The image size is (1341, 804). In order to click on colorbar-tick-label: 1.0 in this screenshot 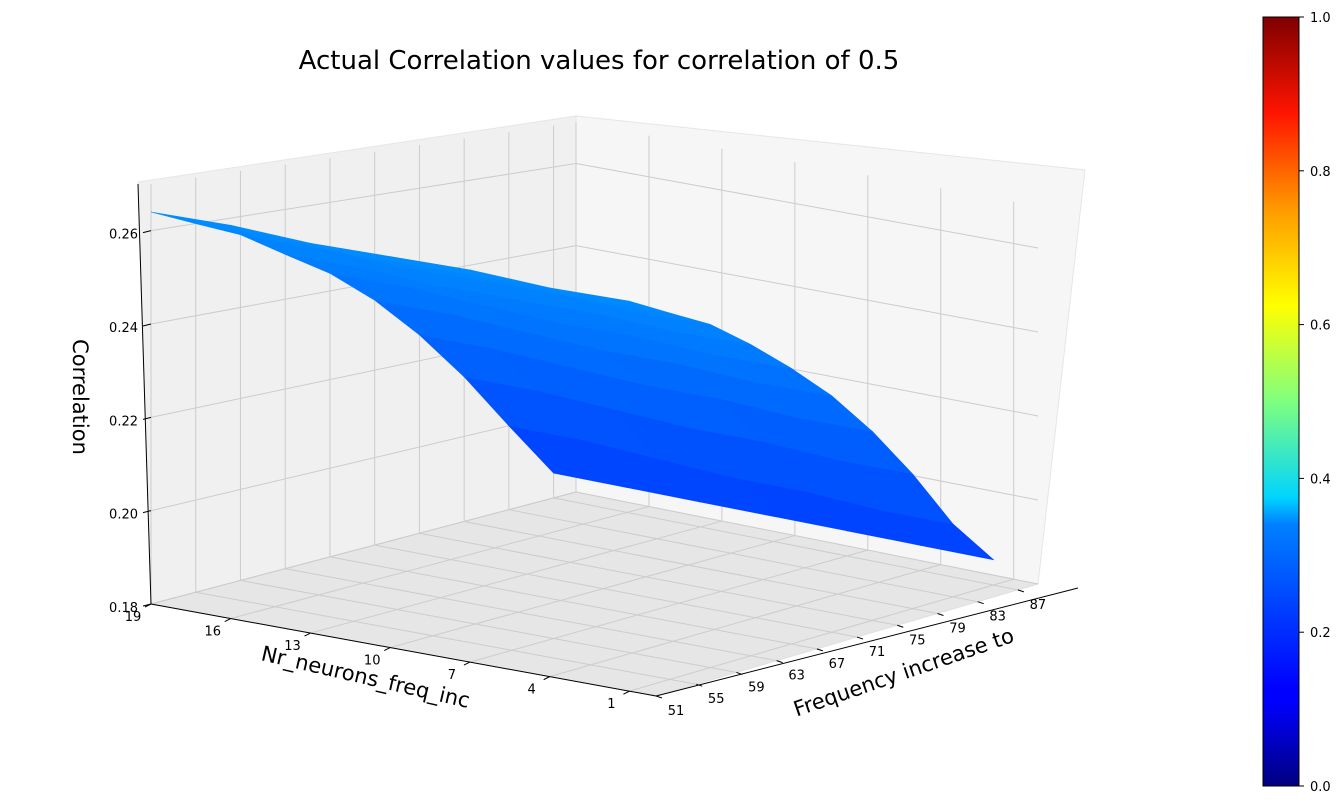, I will do `click(1320, 18)`.